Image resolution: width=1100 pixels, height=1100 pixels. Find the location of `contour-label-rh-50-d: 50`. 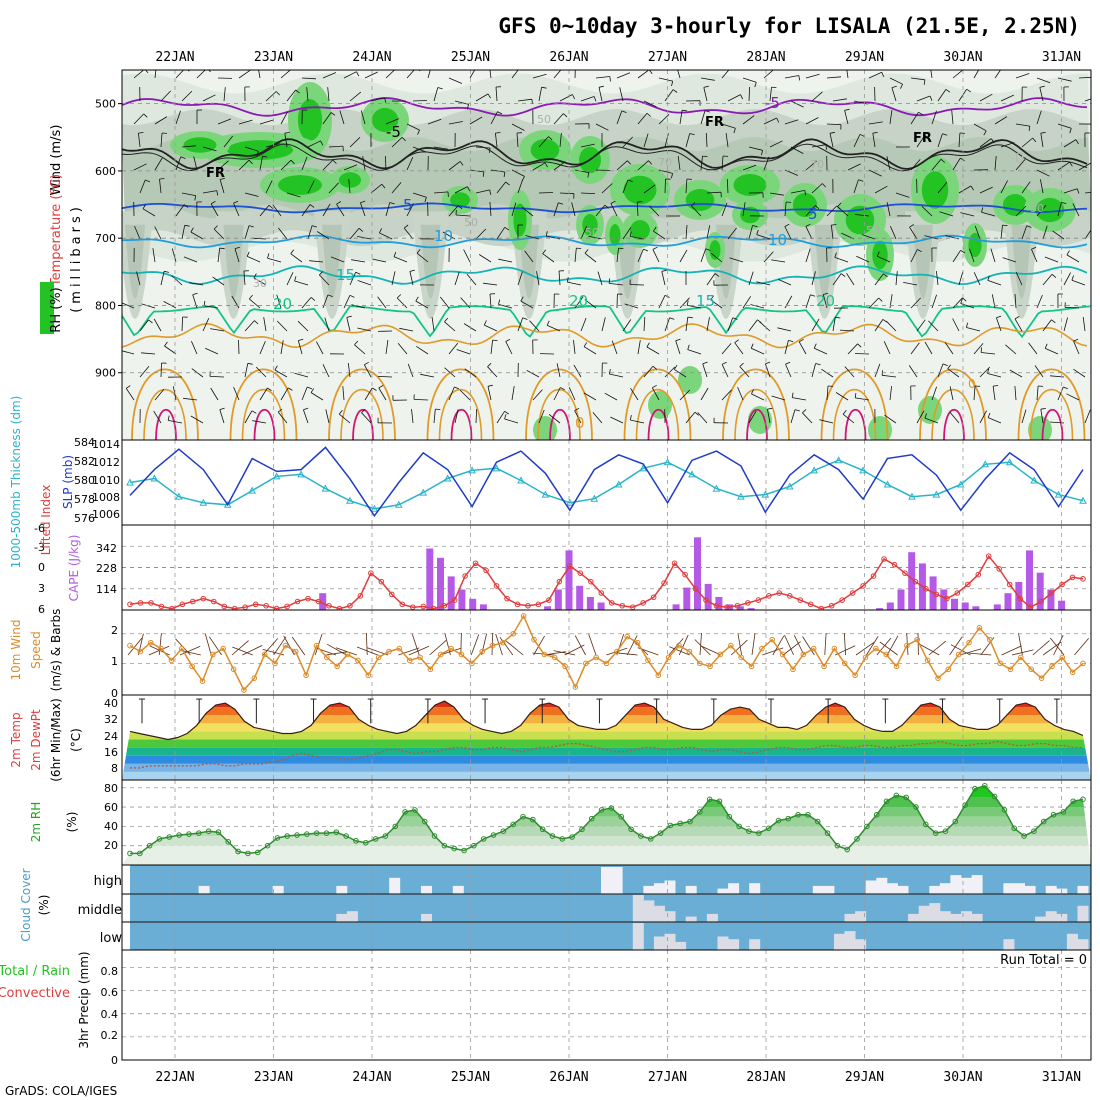

contour-label-rh-50-d: 50 is located at coordinates (873, 230).